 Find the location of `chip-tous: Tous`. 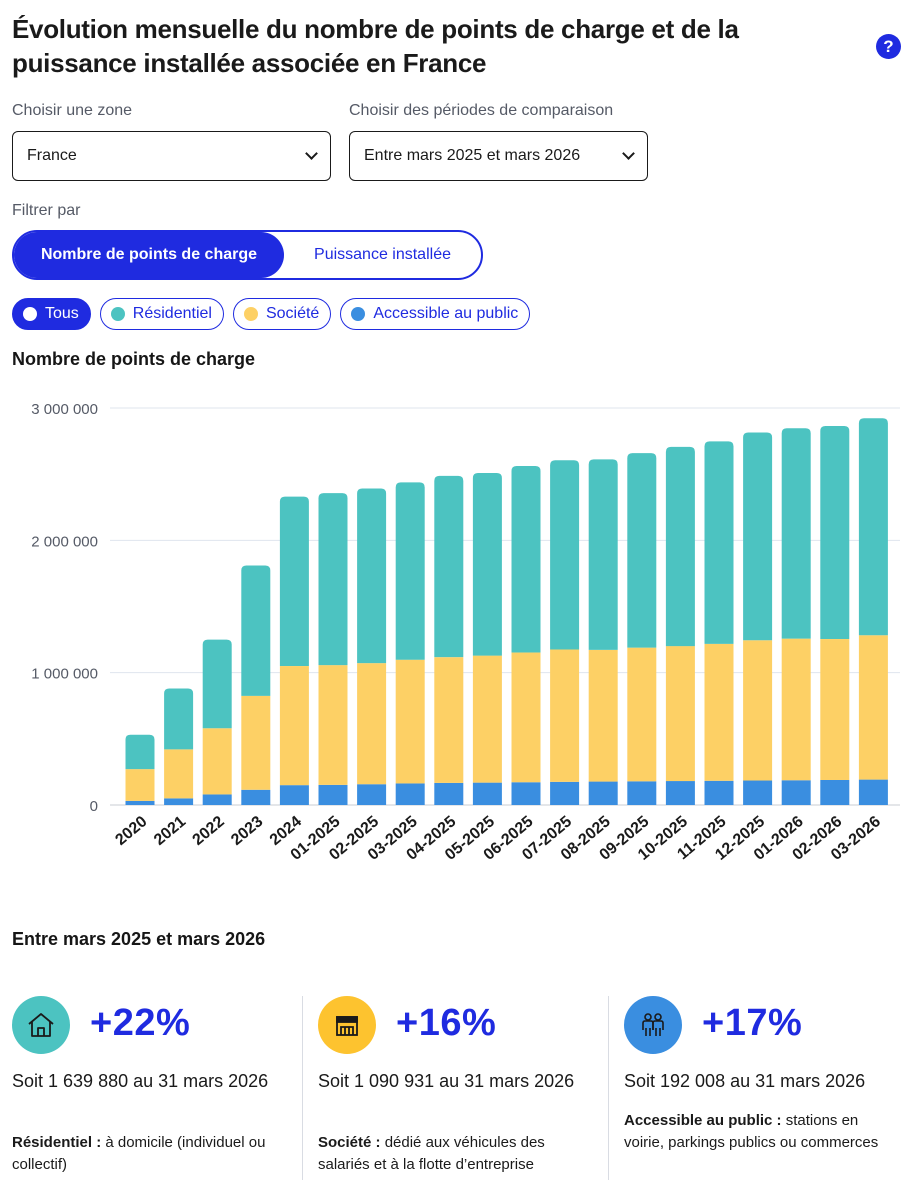

chip-tous: Tous is located at coordinates (51, 314).